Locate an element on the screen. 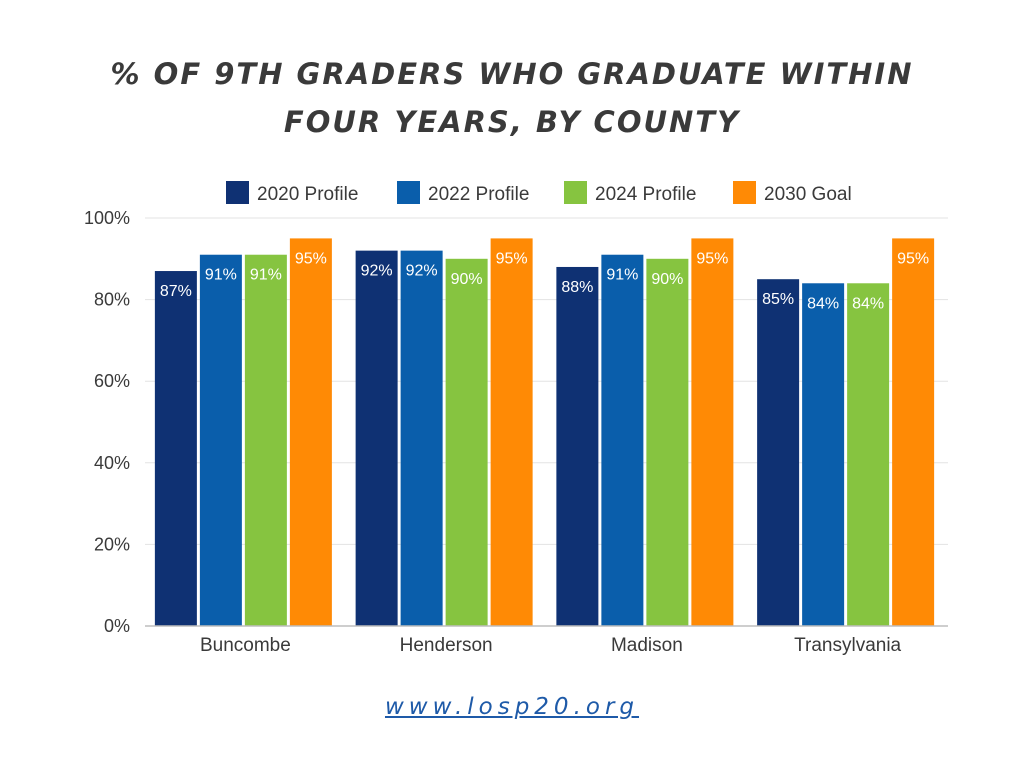 This screenshot has height=768, width=1024. bar-data-label: 88% is located at coordinates (577, 287).